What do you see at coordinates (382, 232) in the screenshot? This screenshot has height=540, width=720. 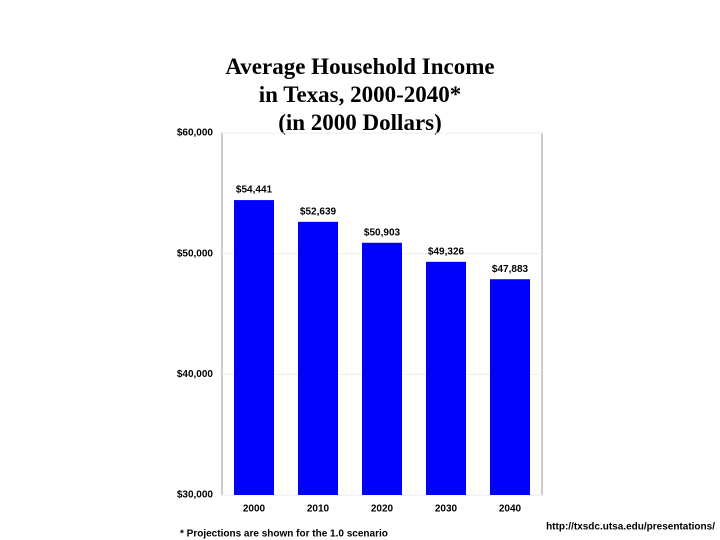 I see `value-label: $50,903` at bounding box center [382, 232].